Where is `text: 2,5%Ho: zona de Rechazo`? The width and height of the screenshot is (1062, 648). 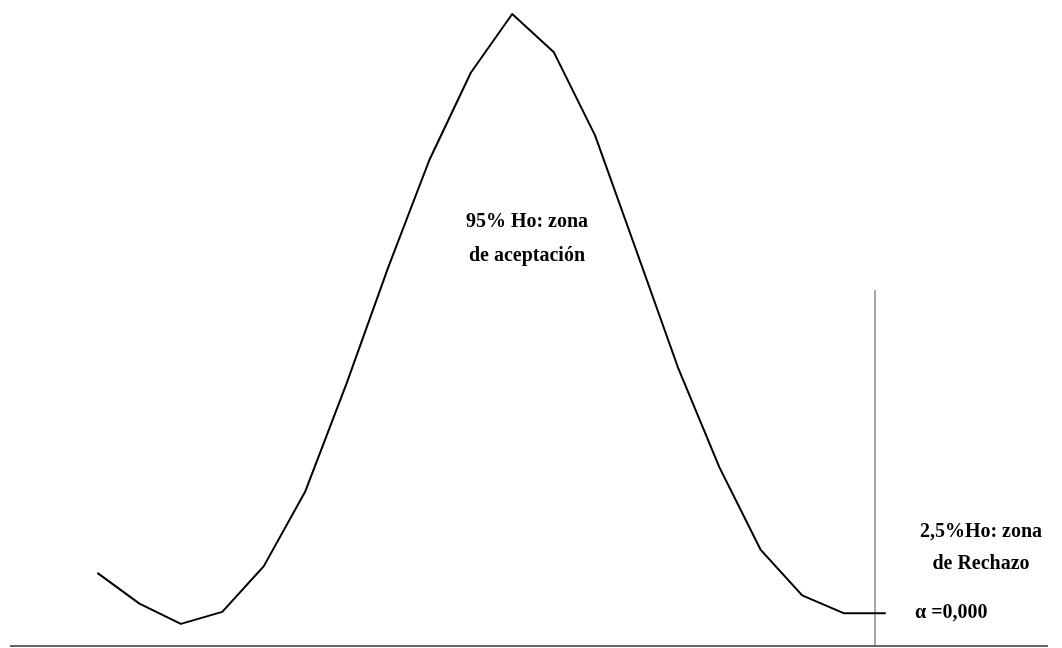 text: 2,5%Ho: zona de Rechazo is located at coordinates (981, 546).